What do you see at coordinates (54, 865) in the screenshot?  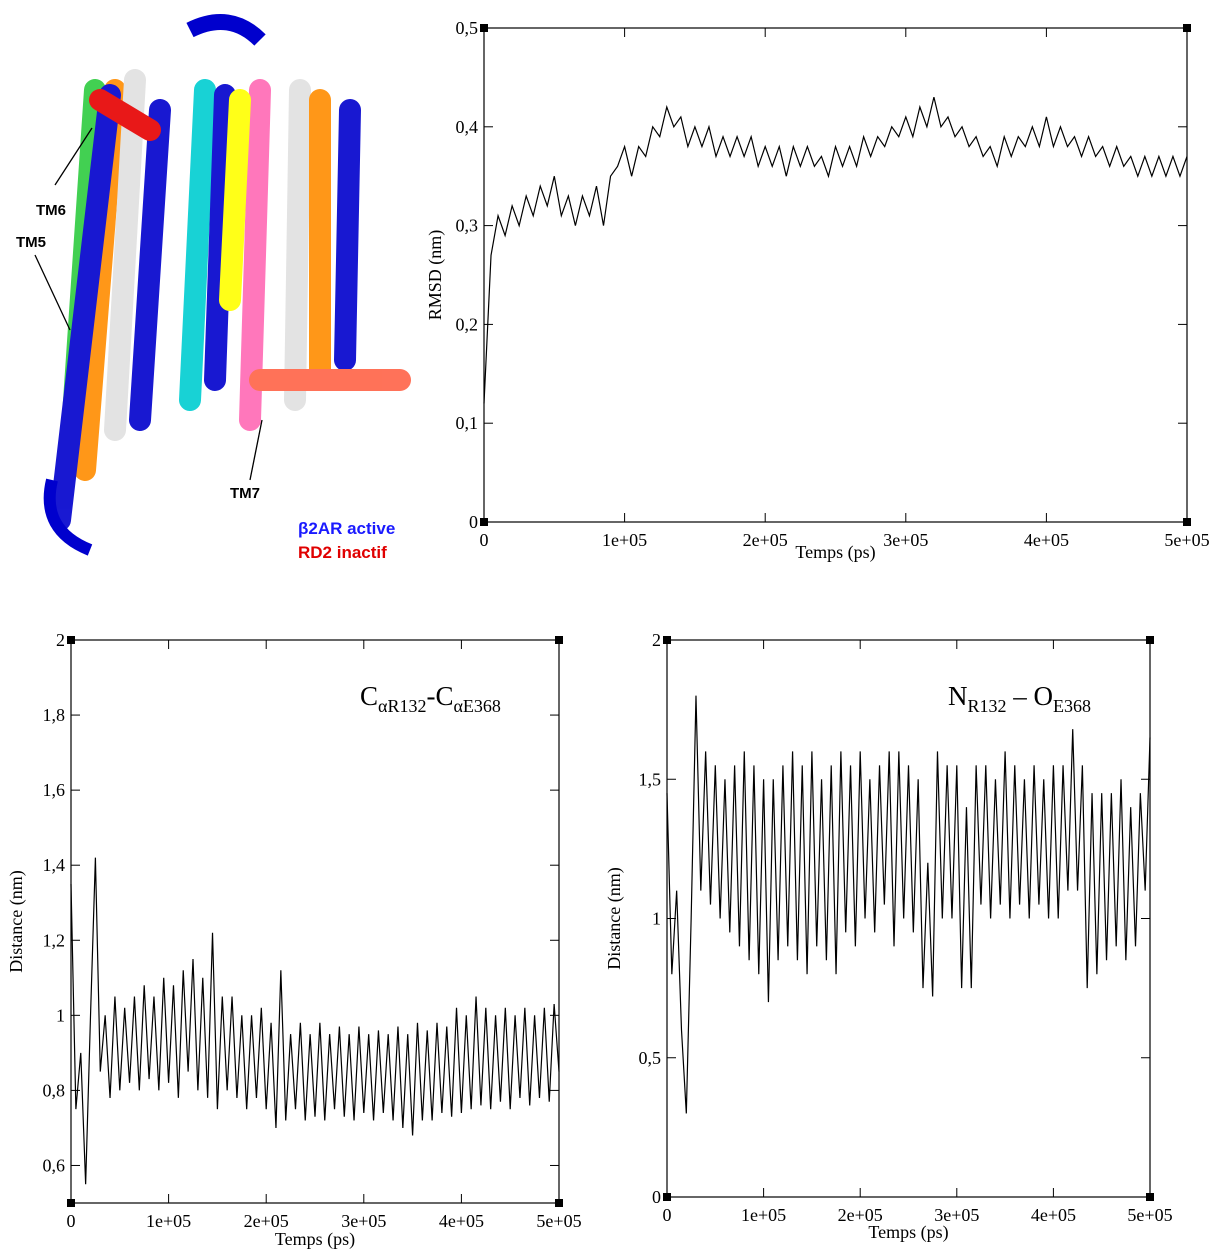 I see `y-tick-label: 1,4` at bounding box center [54, 865].